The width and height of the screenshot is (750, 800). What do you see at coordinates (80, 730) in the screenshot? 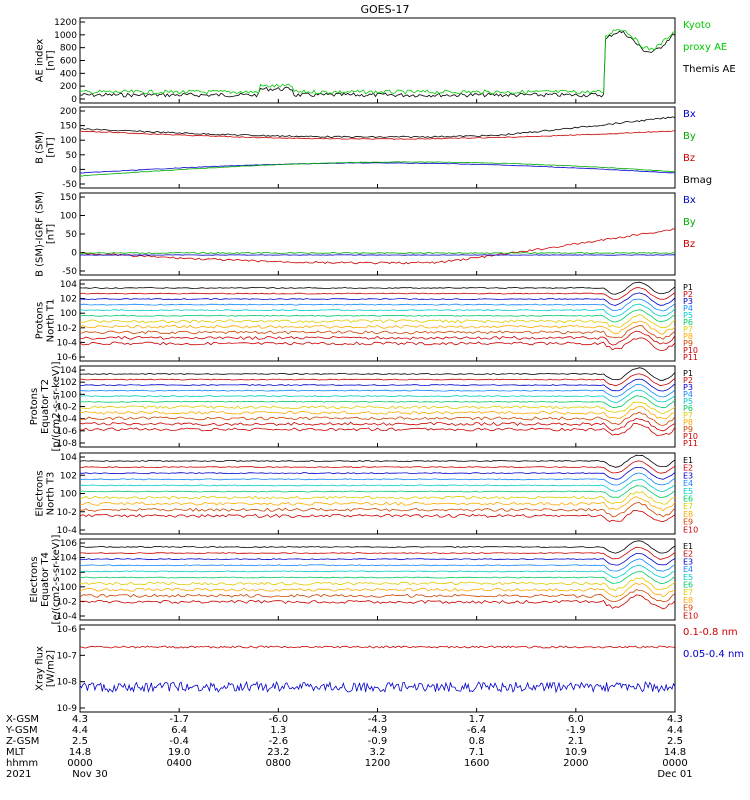
I see `x-row-value: 4.4` at bounding box center [80, 730].